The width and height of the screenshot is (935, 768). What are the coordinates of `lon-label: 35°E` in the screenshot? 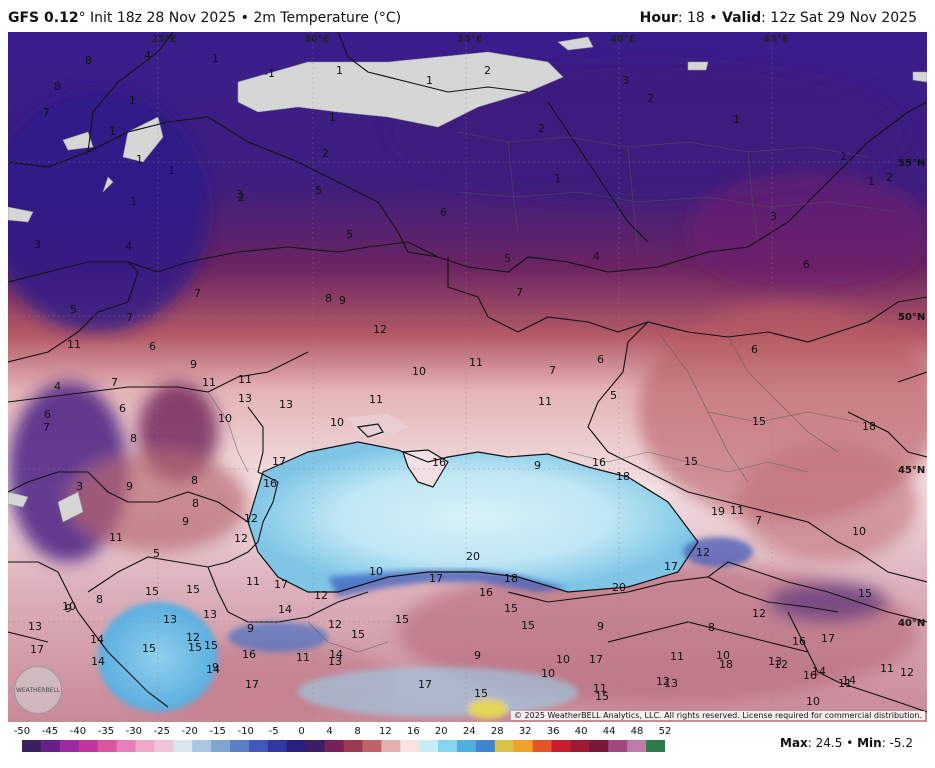 It's located at (470, 39).